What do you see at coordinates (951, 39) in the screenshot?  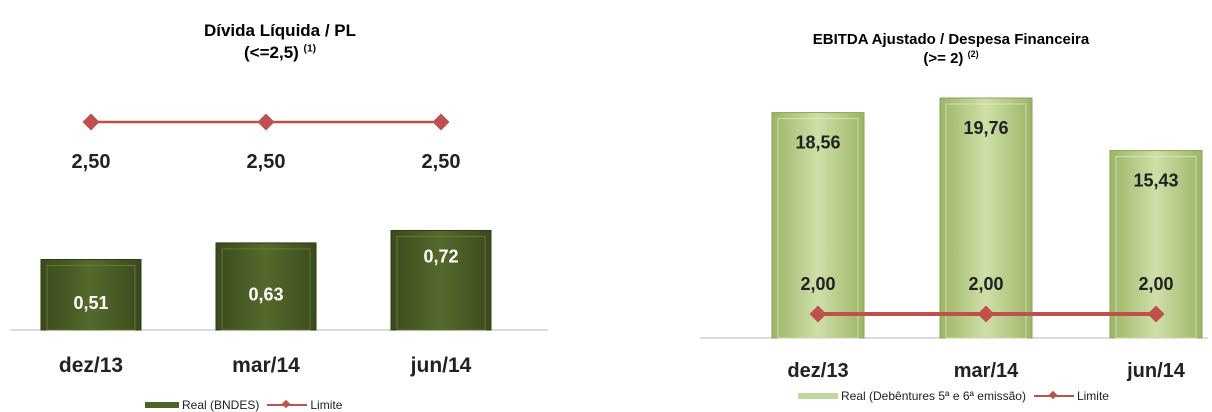 I see `chart-title-text: EBITDA Ajustado / Despesa Financeira` at bounding box center [951, 39].